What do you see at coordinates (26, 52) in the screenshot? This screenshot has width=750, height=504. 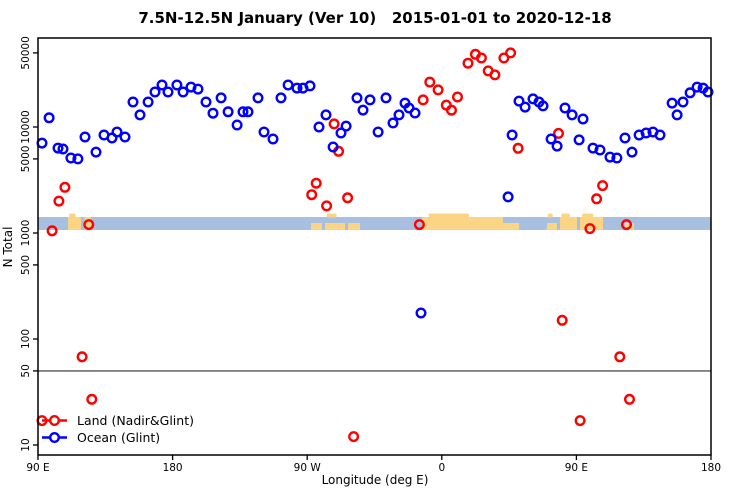 I see `y-tick-label: 50000` at bounding box center [26, 52].